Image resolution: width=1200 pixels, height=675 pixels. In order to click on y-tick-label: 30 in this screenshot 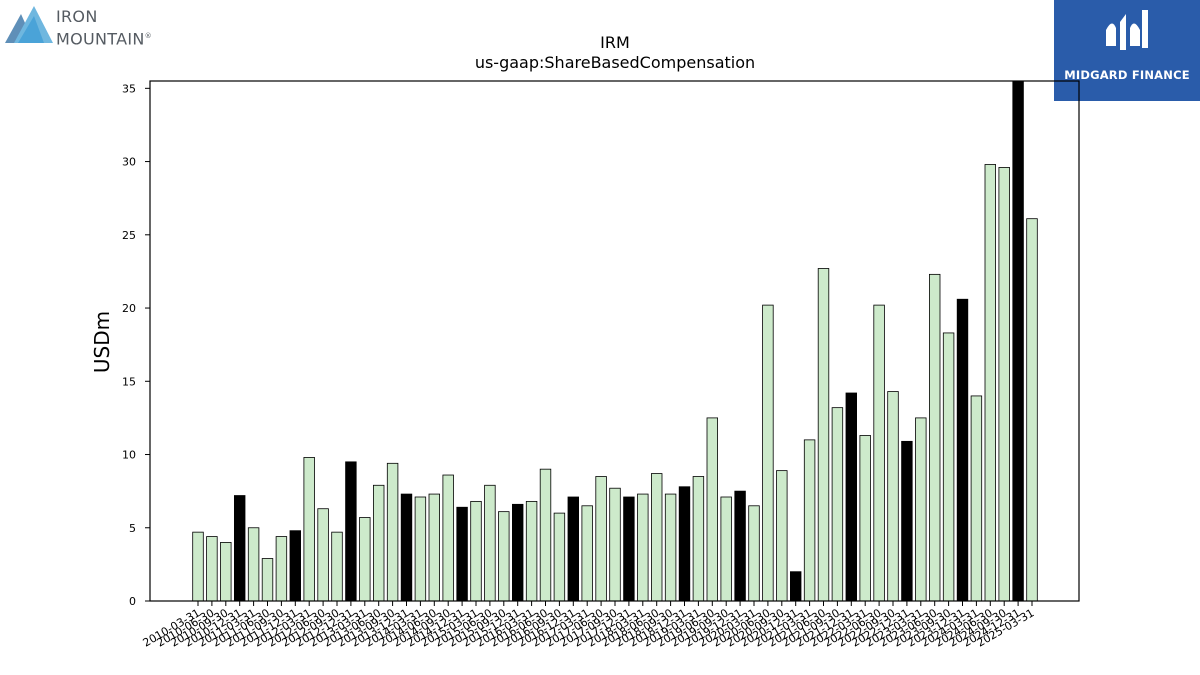, I will do `click(129, 162)`.